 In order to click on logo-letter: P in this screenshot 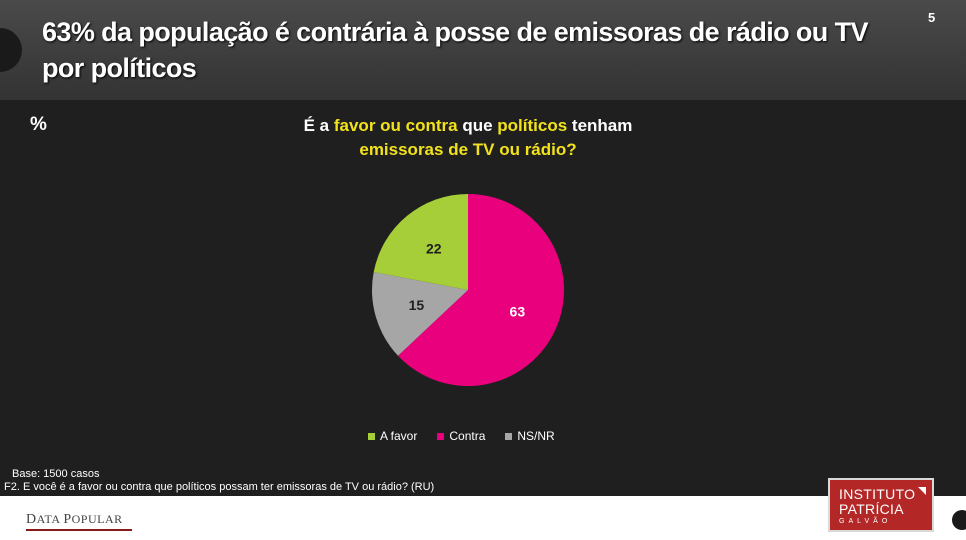, I will do `click(67, 519)`.